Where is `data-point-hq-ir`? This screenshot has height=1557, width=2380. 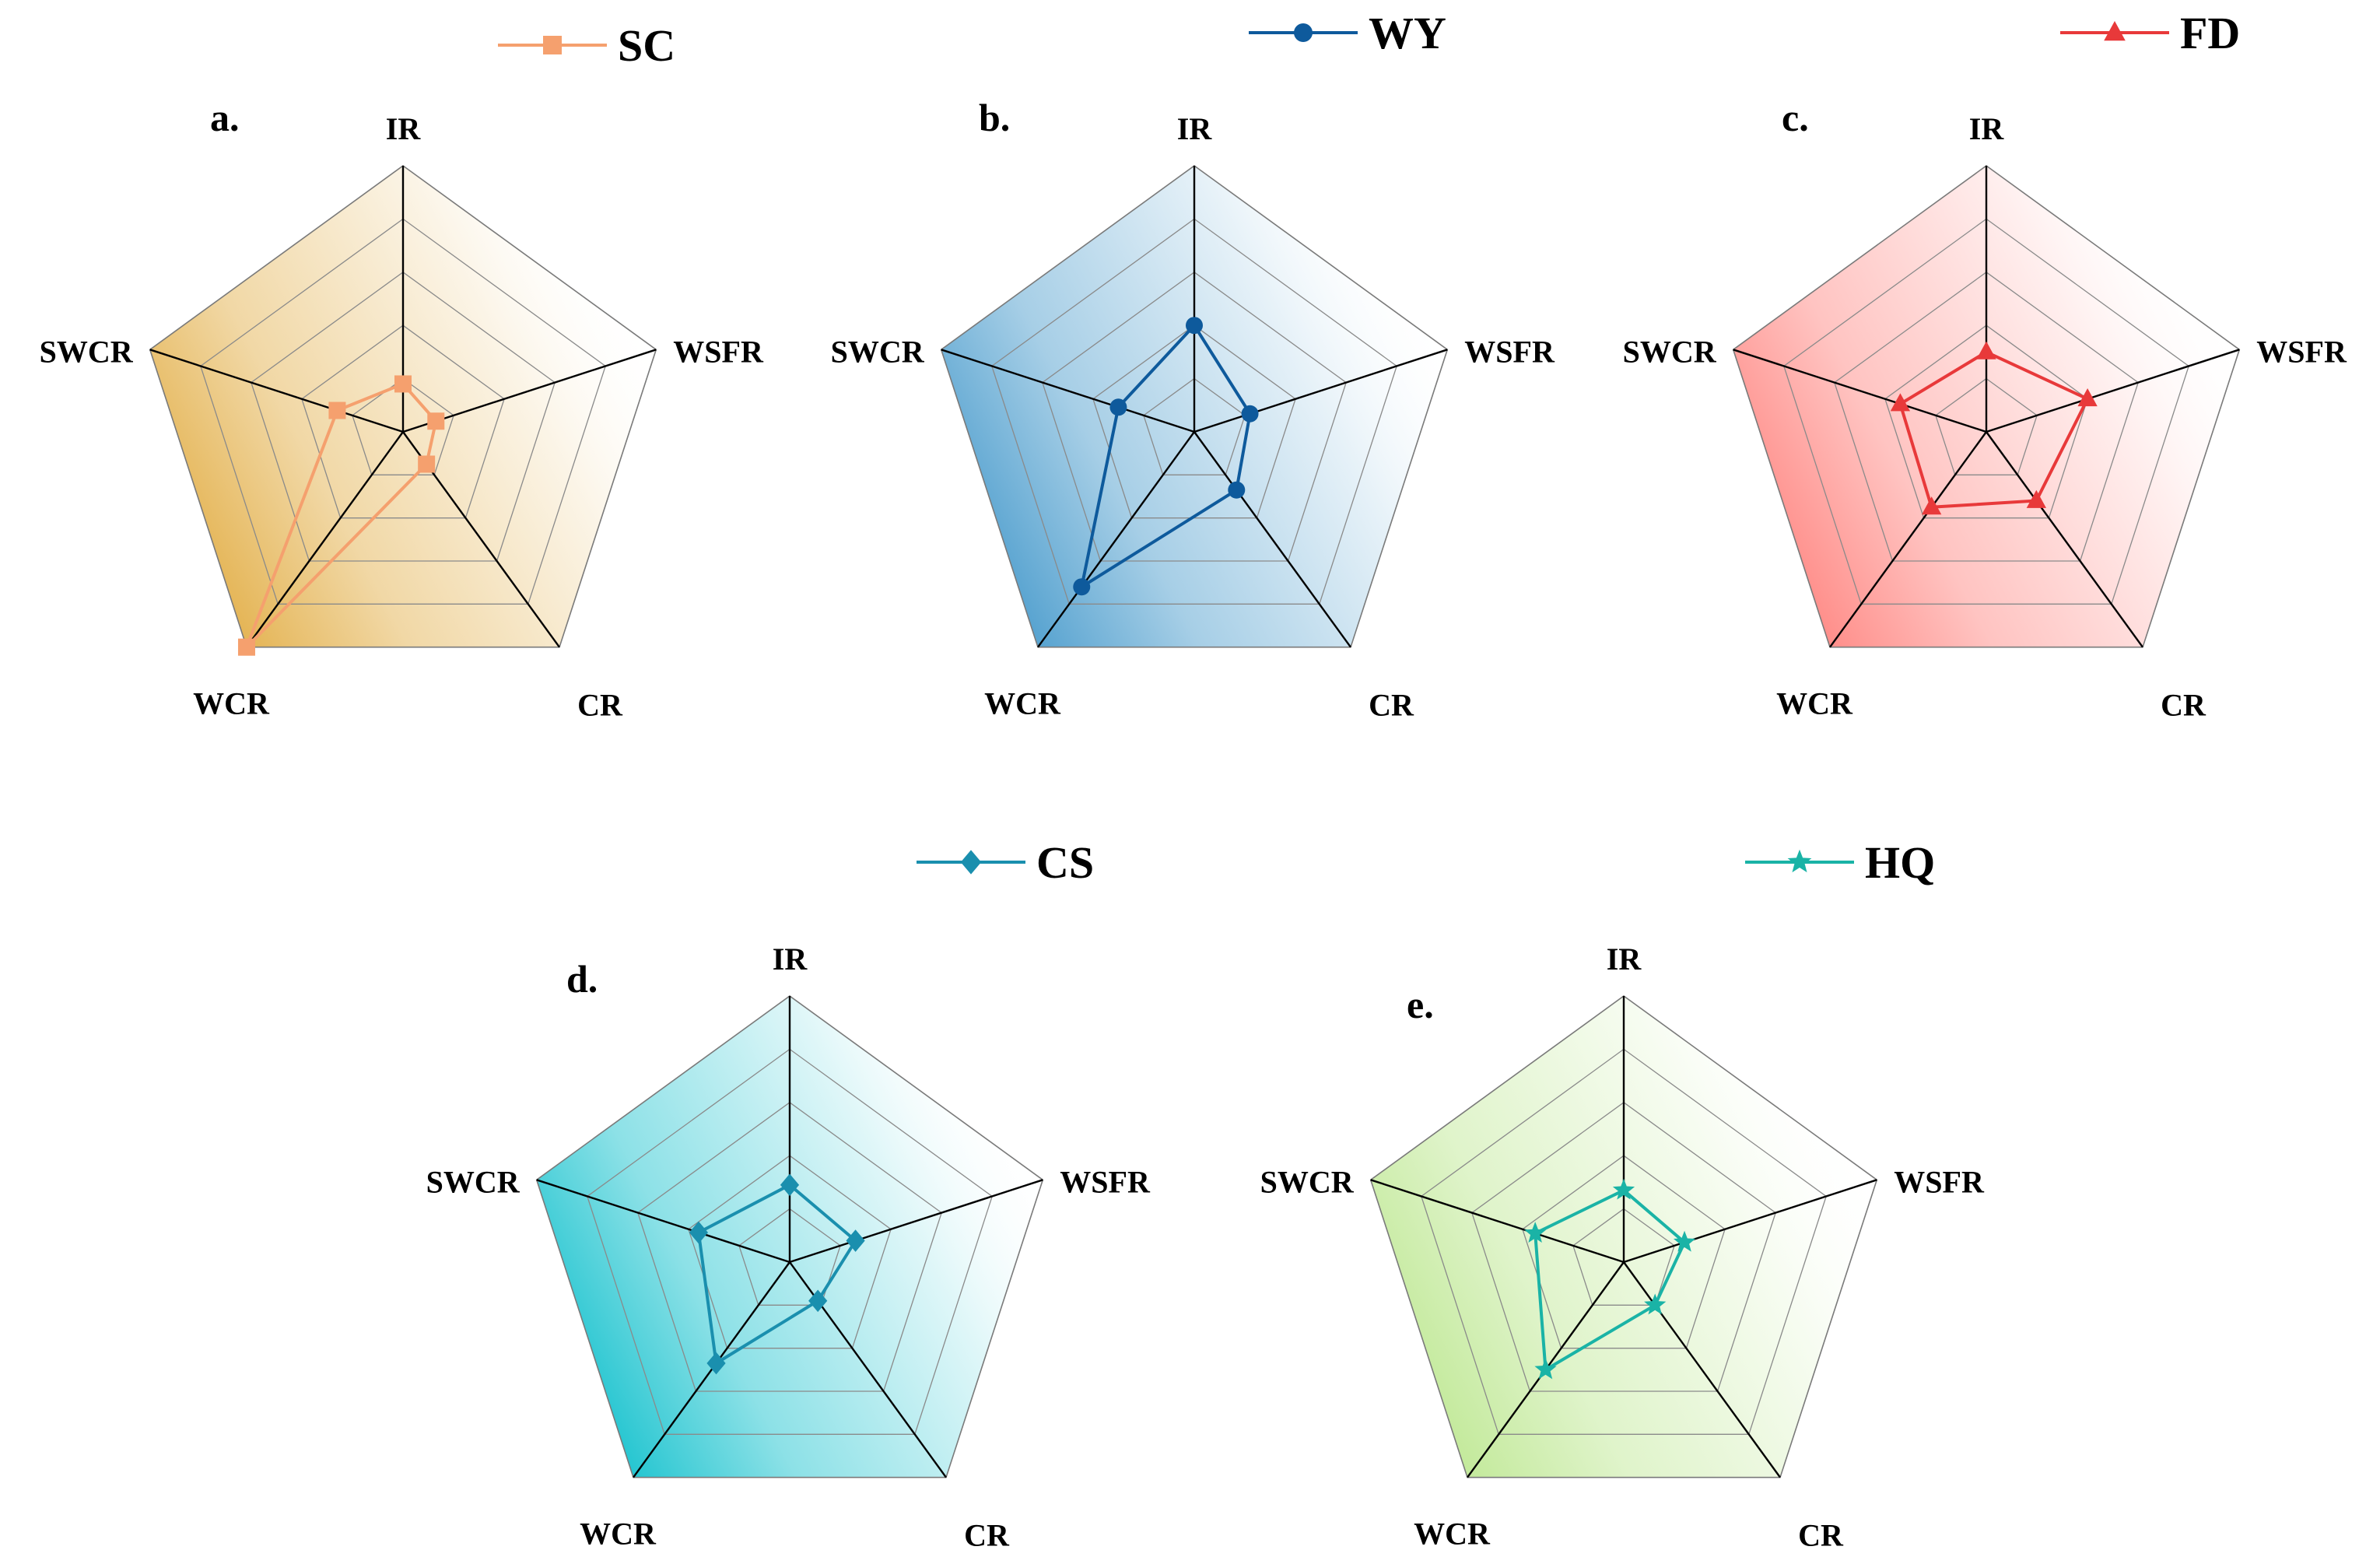 data-point-hq-ir is located at coordinates (1624, 1189).